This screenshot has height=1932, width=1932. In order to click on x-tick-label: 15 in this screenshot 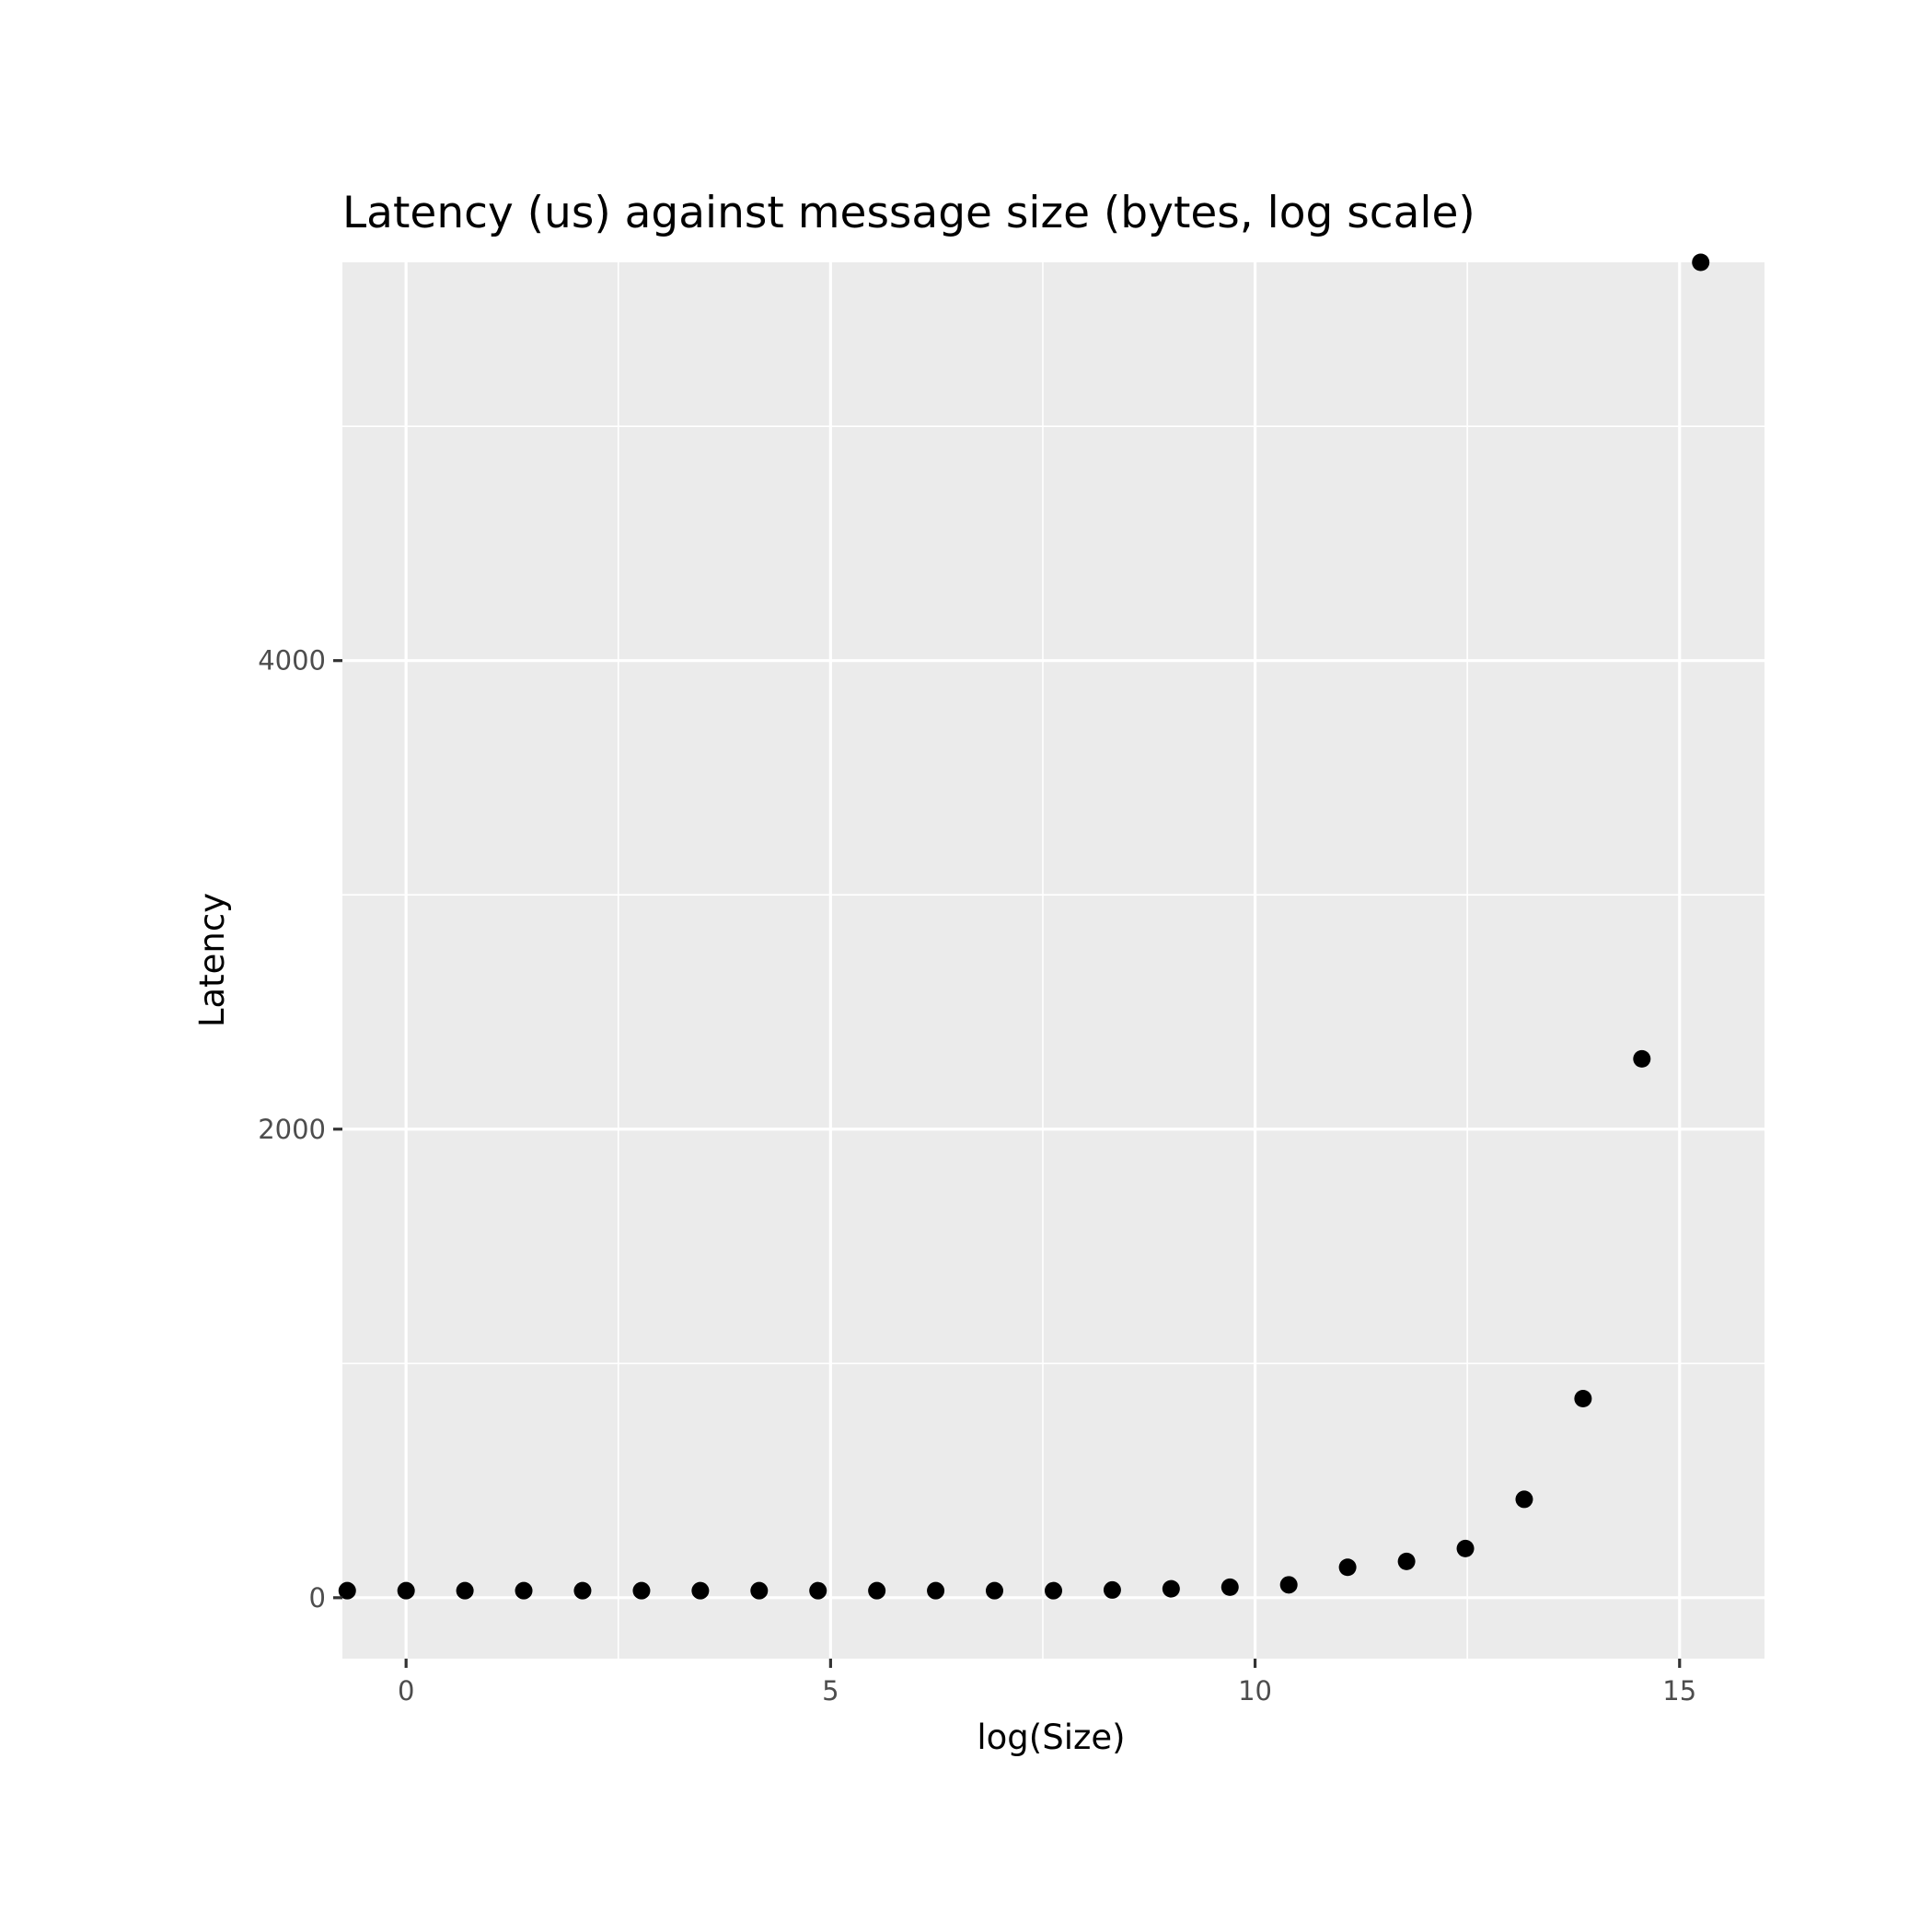, I will do `click(1679, 1691)`.